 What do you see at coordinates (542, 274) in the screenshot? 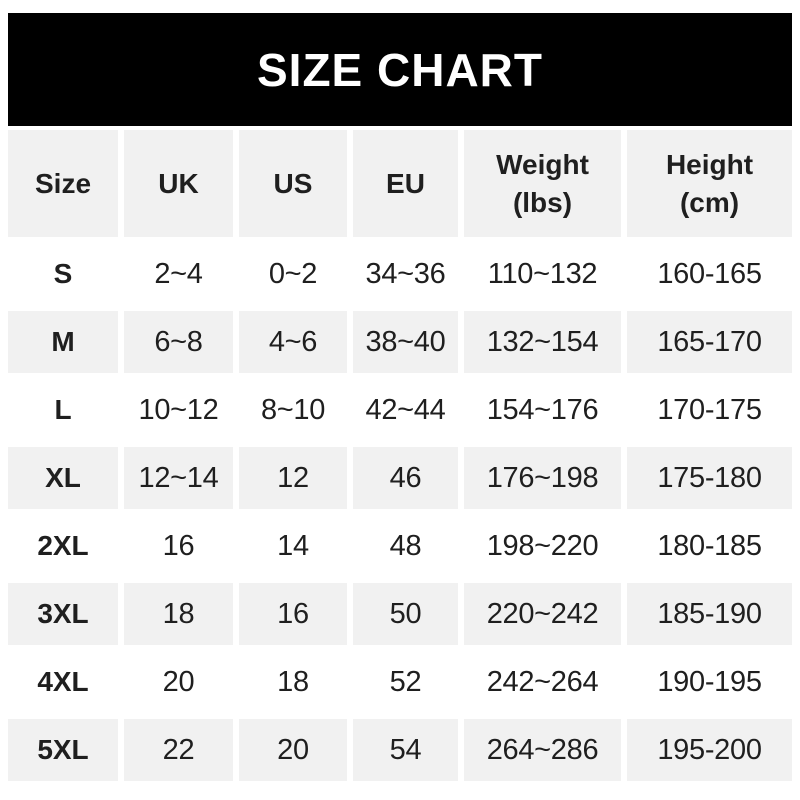
I see `cell-weight: 110~132` at bounding box center [542, 274].